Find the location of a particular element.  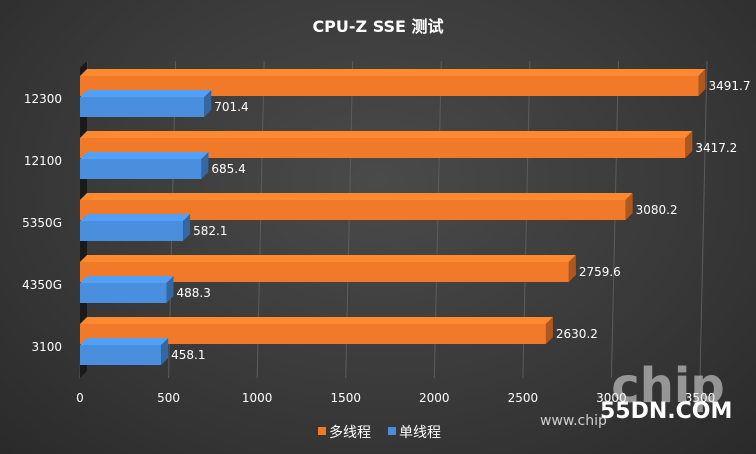

x-tick-label: 2500 is located at coordinates (523, 398).